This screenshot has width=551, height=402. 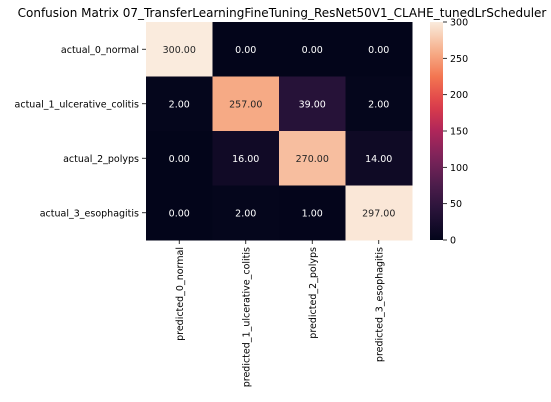 What do you see at coordinates (379, 304) in the screenshot?
I see `x-tick-label: predicted_3_esophagitis` at bounding box center [379, 304].